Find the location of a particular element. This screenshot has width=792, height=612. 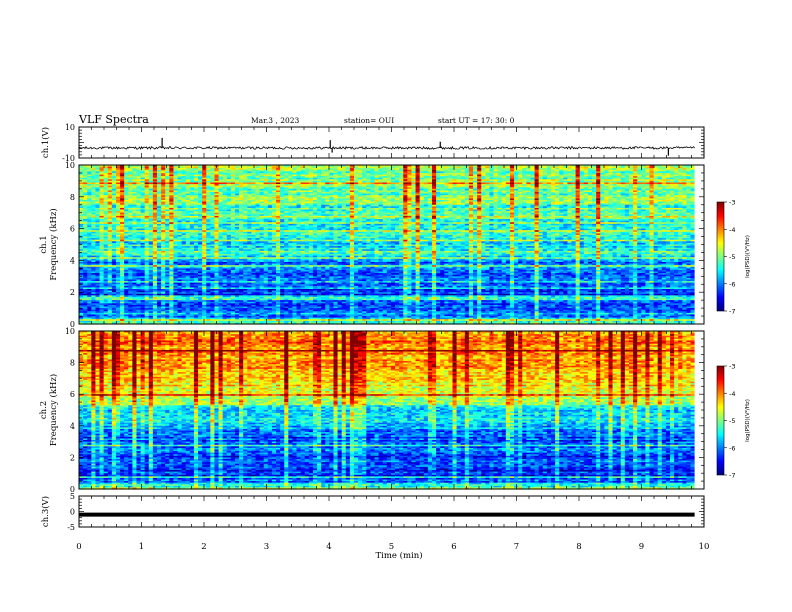

figure-station: station= OUI is located at coordinates (369, 120).